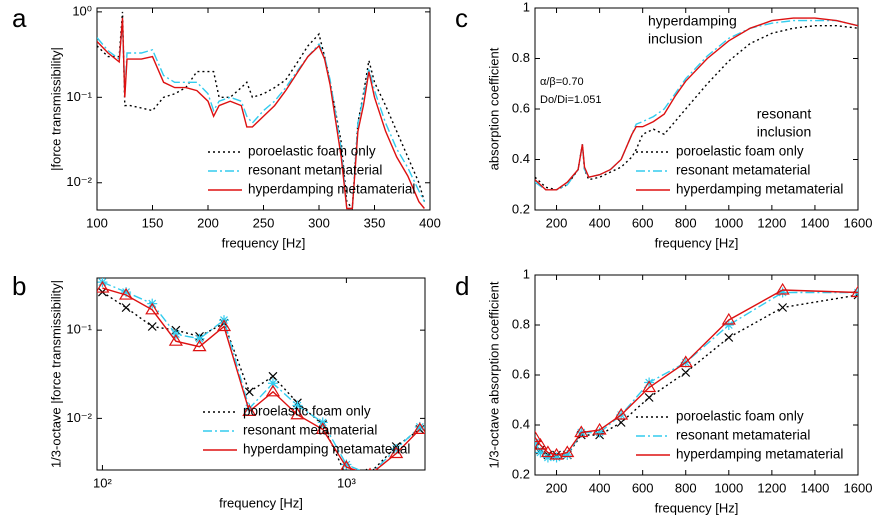 This screenshot has height=524, width=877. Describe the element at coordinates (97, 222) in the screenshot. I see `x-tick-label: 100` at that location.